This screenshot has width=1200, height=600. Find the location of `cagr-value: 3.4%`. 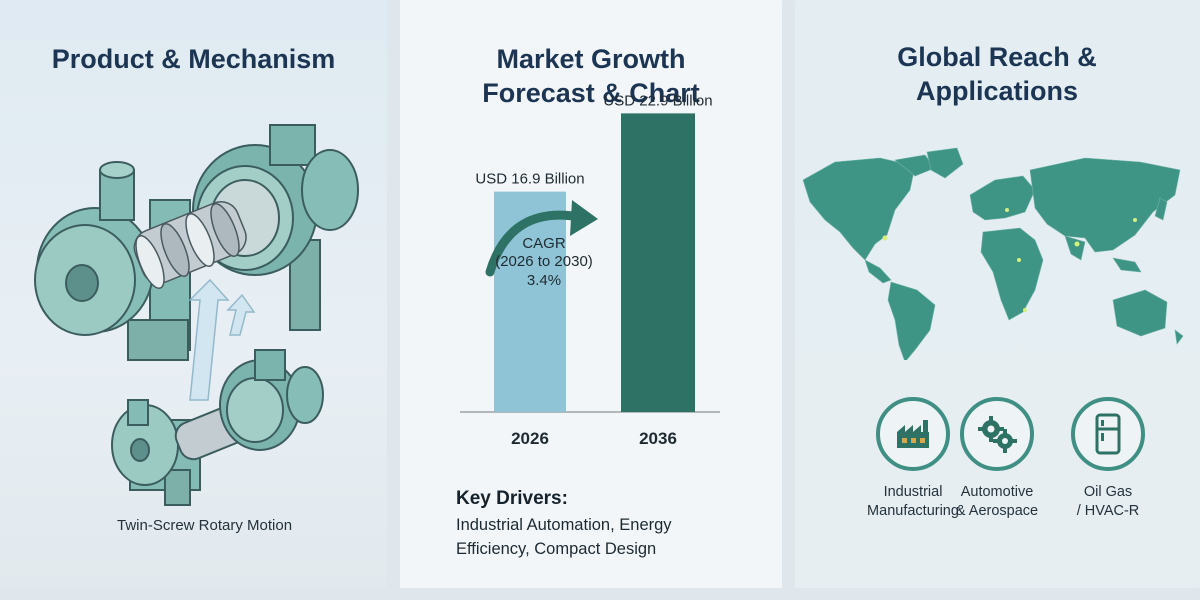

cagr-value: 3.4% is located at coordinates (544, 280).